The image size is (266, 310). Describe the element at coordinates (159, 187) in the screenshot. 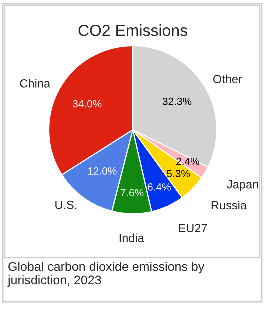

I see `data-label: 6.4%` at that location.